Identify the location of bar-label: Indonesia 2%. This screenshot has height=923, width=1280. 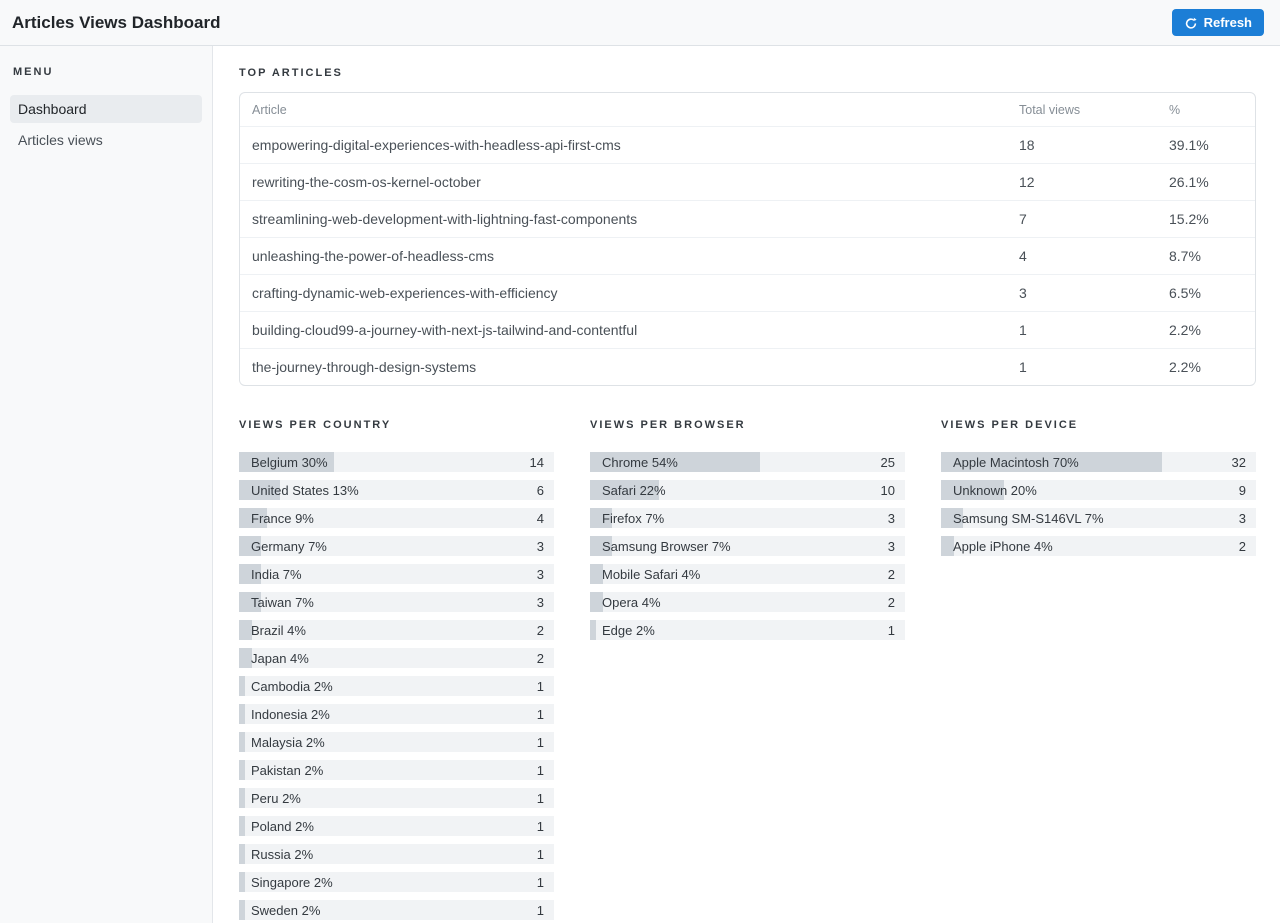
(290, 714).